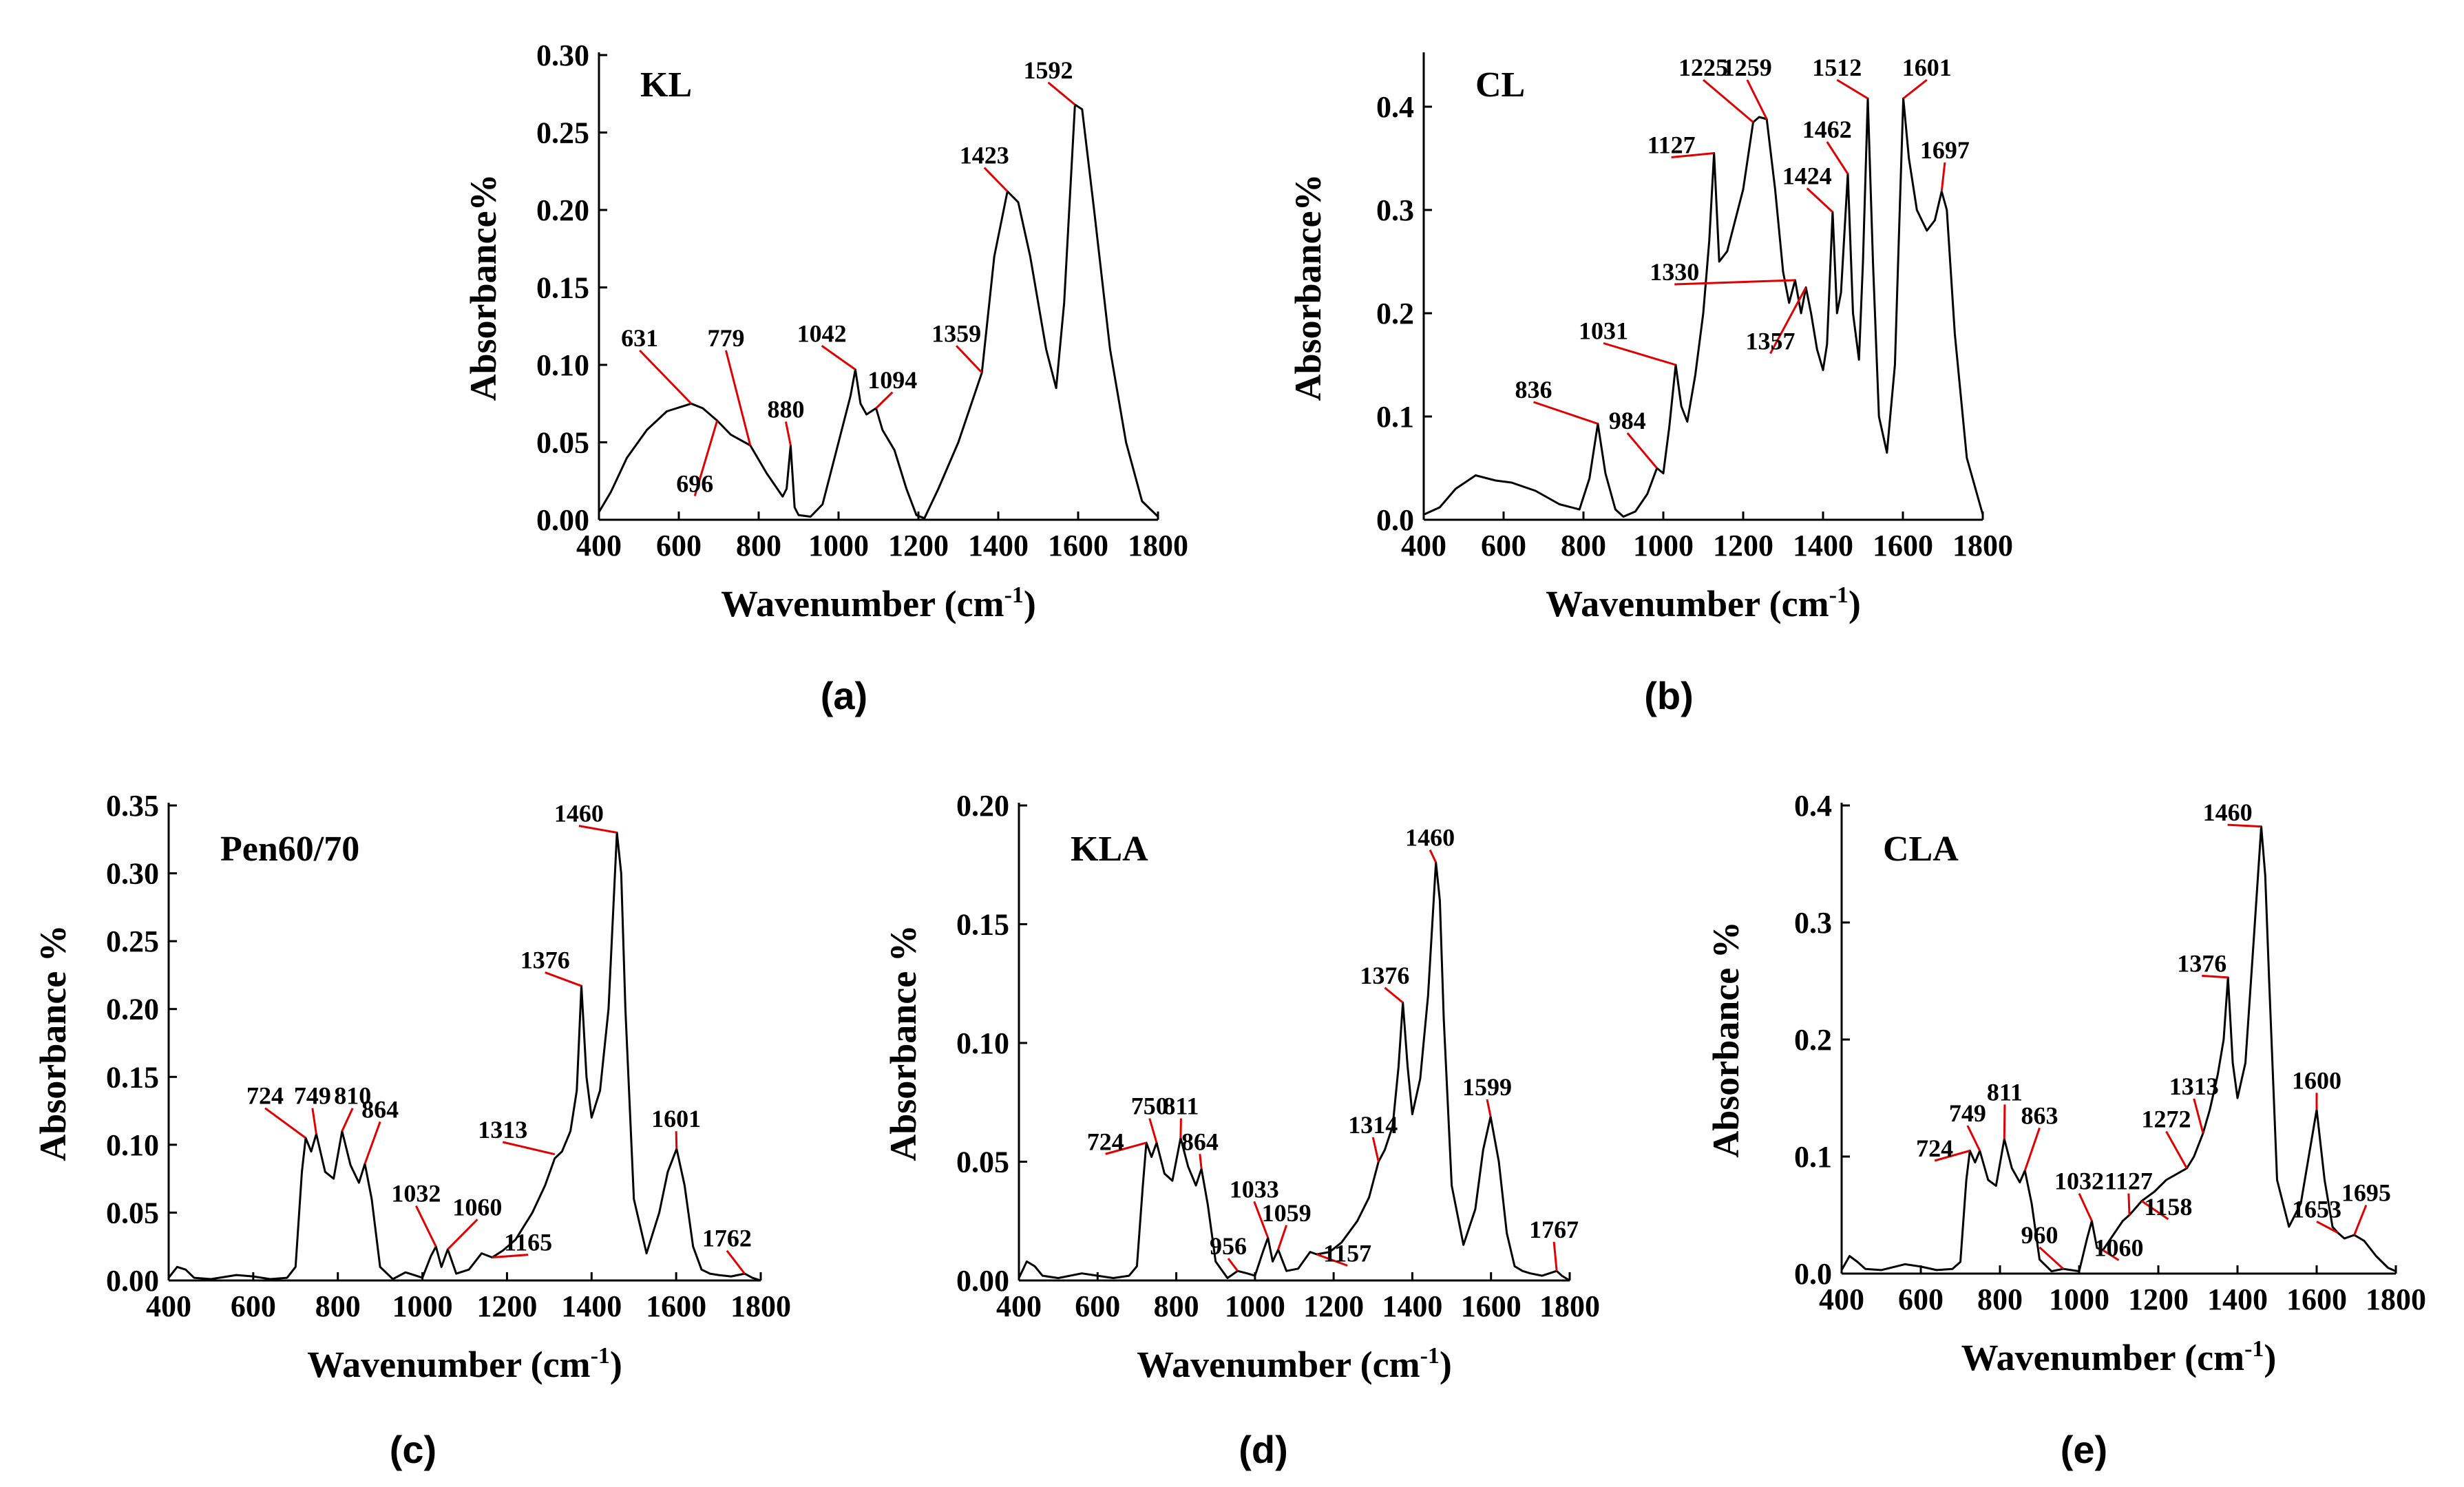 This screenshot has height=1487, width=2464. I want to click on spectrum-line-kl, so click(879, 311).